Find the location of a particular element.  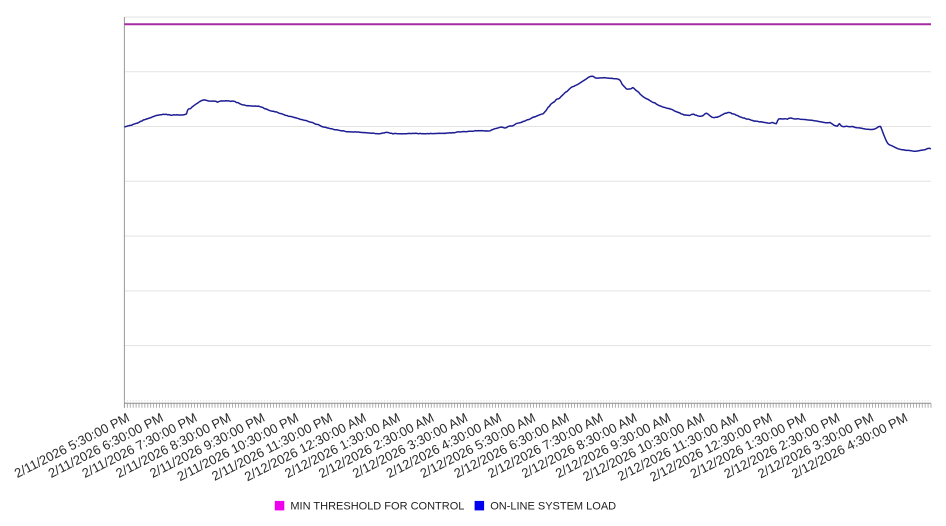

svg-text: ON-LINE SYSTEM LOAD is located at coordinates (553, 506).